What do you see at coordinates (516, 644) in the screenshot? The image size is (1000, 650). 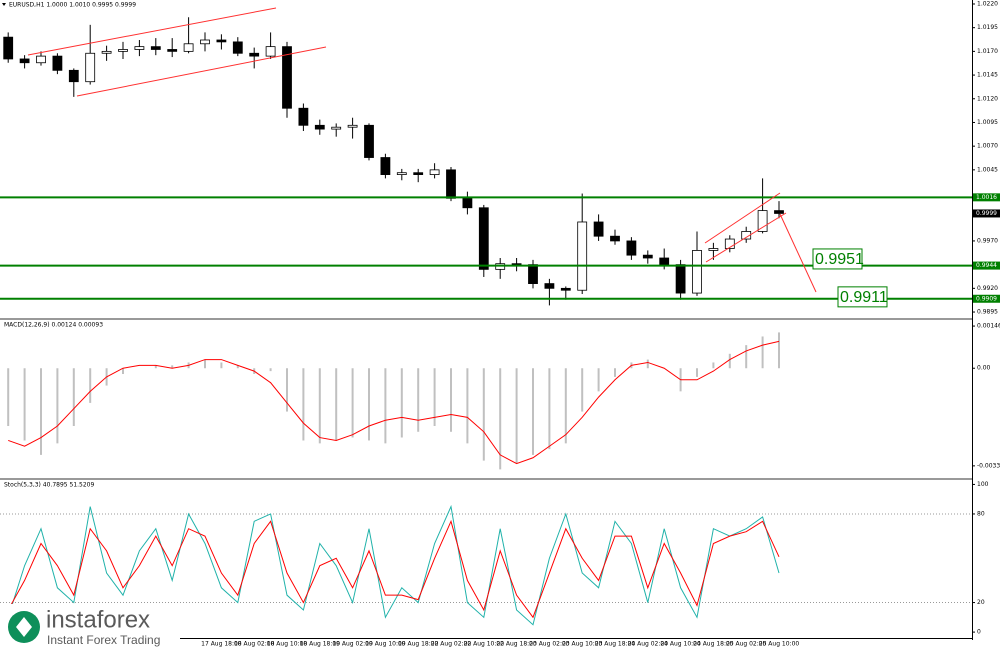 I see `x-tick-label: 22 Aug 18:00` at bounding box center [516, 644].